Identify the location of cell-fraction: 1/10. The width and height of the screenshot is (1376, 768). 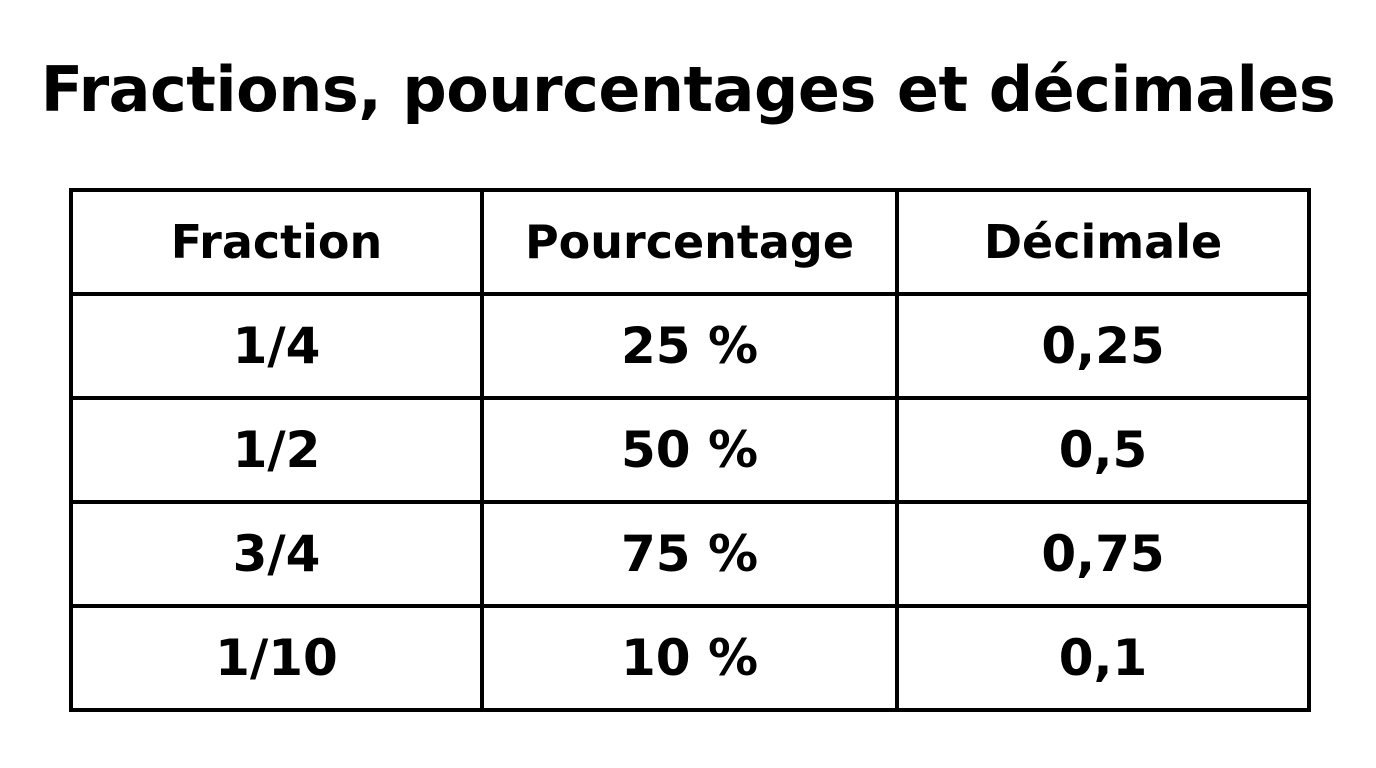
(276, 658).